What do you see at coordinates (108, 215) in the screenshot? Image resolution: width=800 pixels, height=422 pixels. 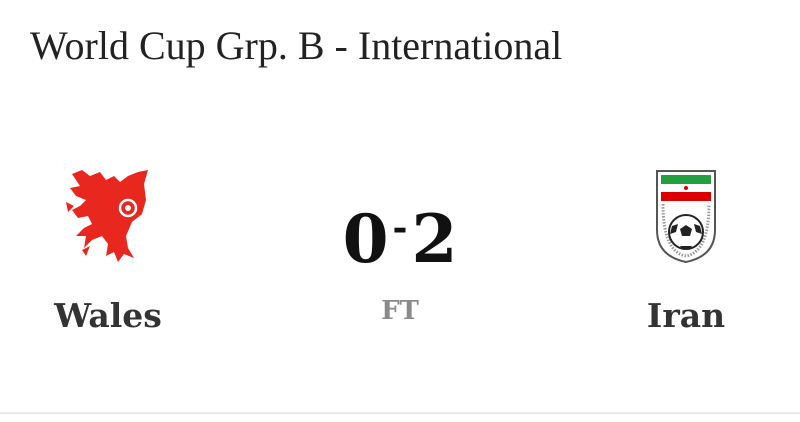 I see `wales-dragon-crest-icon` at bounding box center [108, 215].